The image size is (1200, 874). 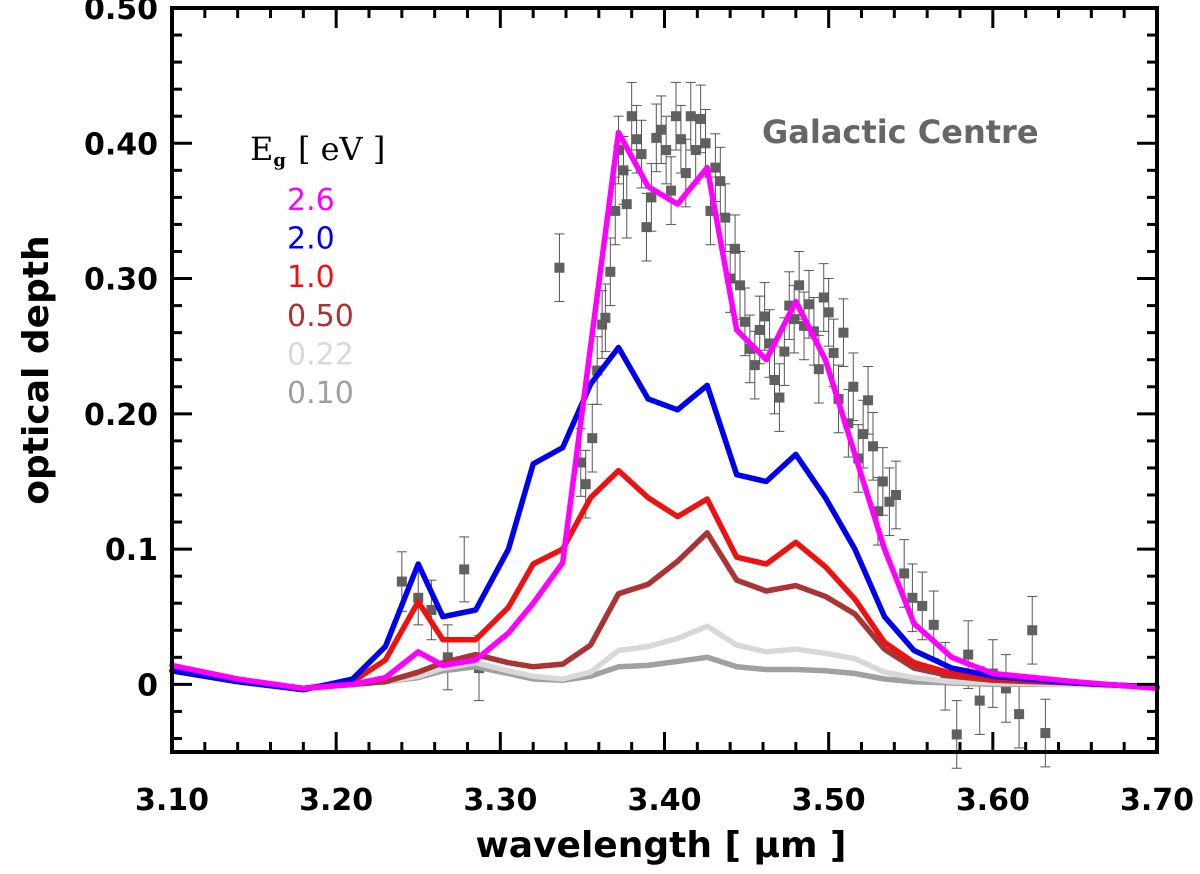 What do you see at coordinates (1157, 800) in the screenshot?
I see `x-tick-label: 3.70` at bounding box center [1157, 800].